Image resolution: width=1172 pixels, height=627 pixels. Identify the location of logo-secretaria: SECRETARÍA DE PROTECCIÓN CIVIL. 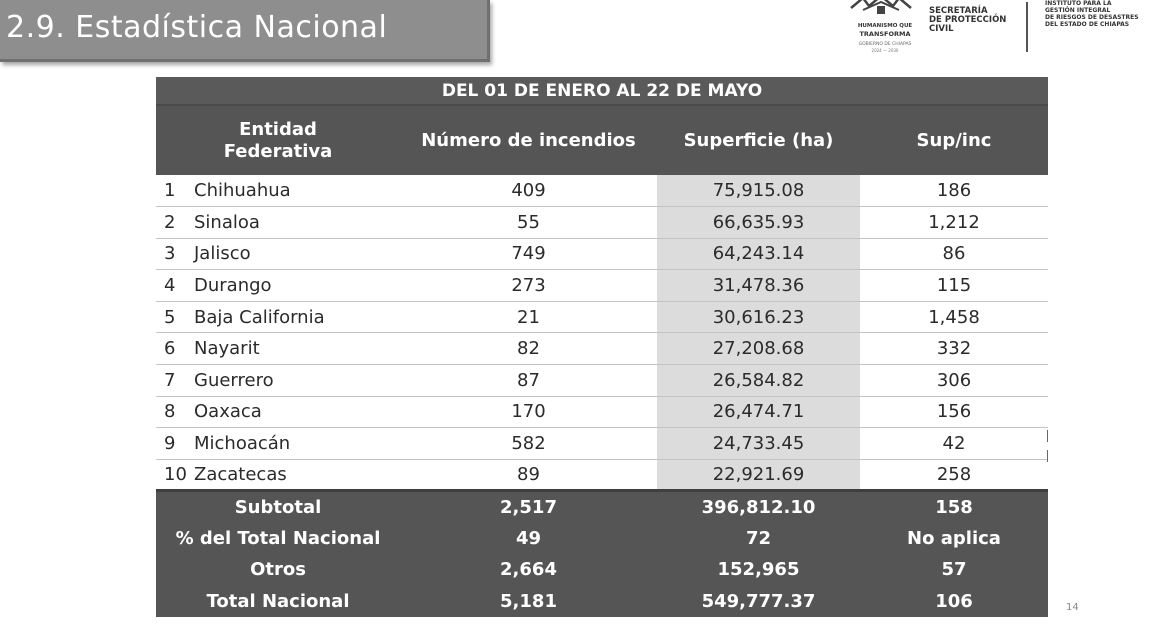
(968, 20).